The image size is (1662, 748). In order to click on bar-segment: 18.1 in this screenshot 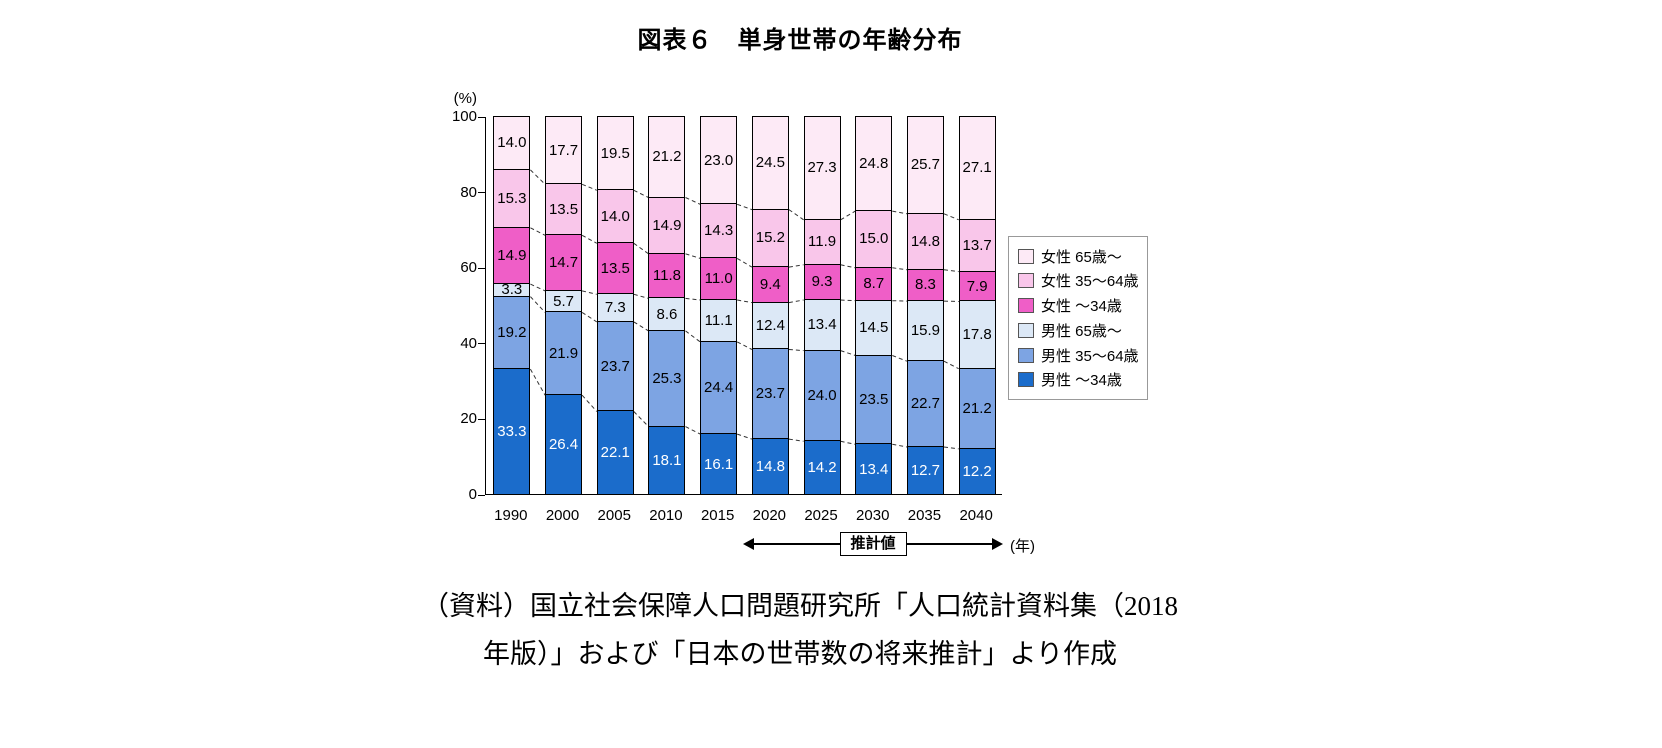, I will do `click(667, 459)`.